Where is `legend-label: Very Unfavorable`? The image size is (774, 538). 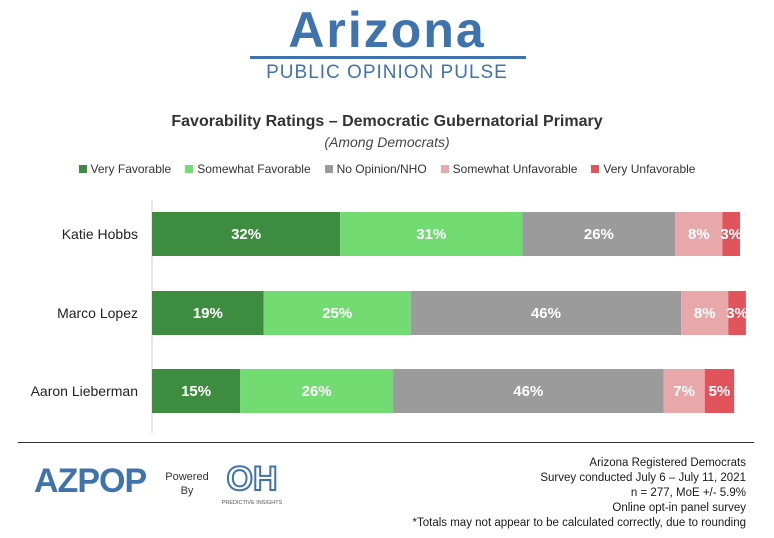
legend-label: Very Unfavorable is located at coordinates (649, 169).